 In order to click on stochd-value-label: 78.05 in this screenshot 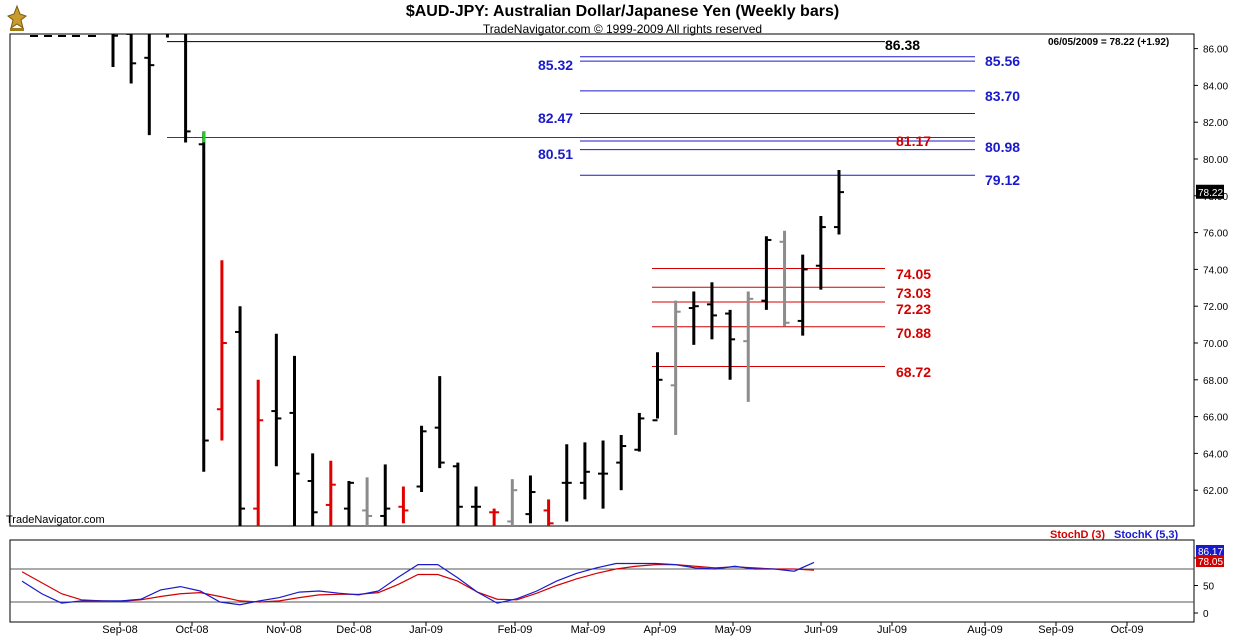, I will do `click(1210, 562)`.